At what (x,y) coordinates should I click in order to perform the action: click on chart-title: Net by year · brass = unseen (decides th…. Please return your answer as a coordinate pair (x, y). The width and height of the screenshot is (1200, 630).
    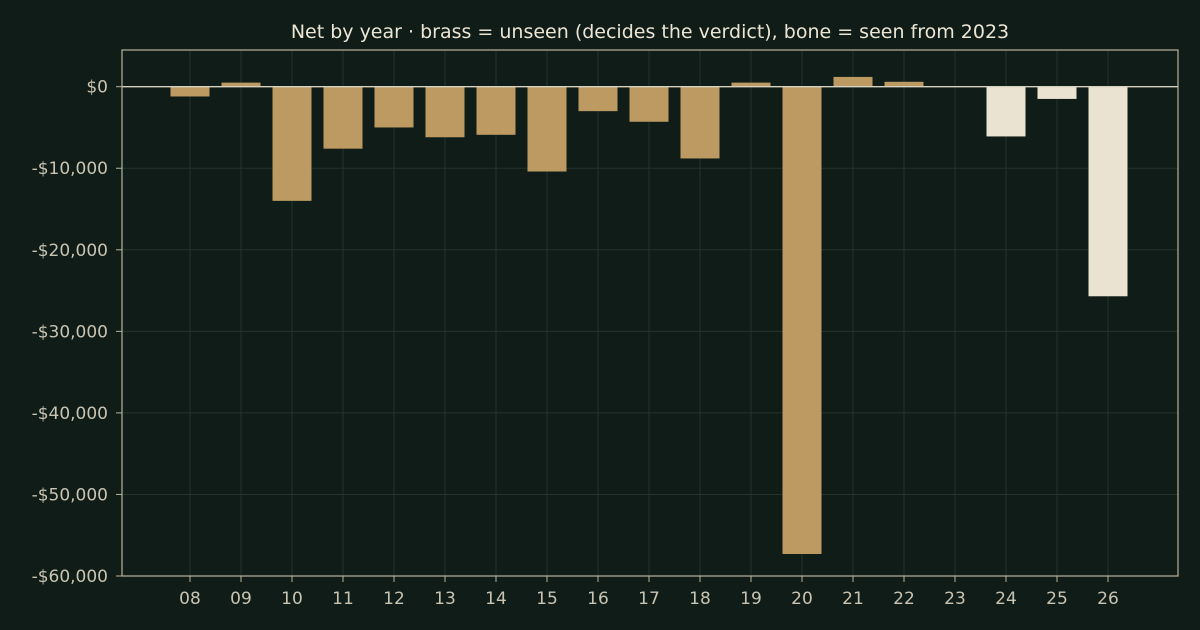
    Looking at the image, I should click on (650, 32).